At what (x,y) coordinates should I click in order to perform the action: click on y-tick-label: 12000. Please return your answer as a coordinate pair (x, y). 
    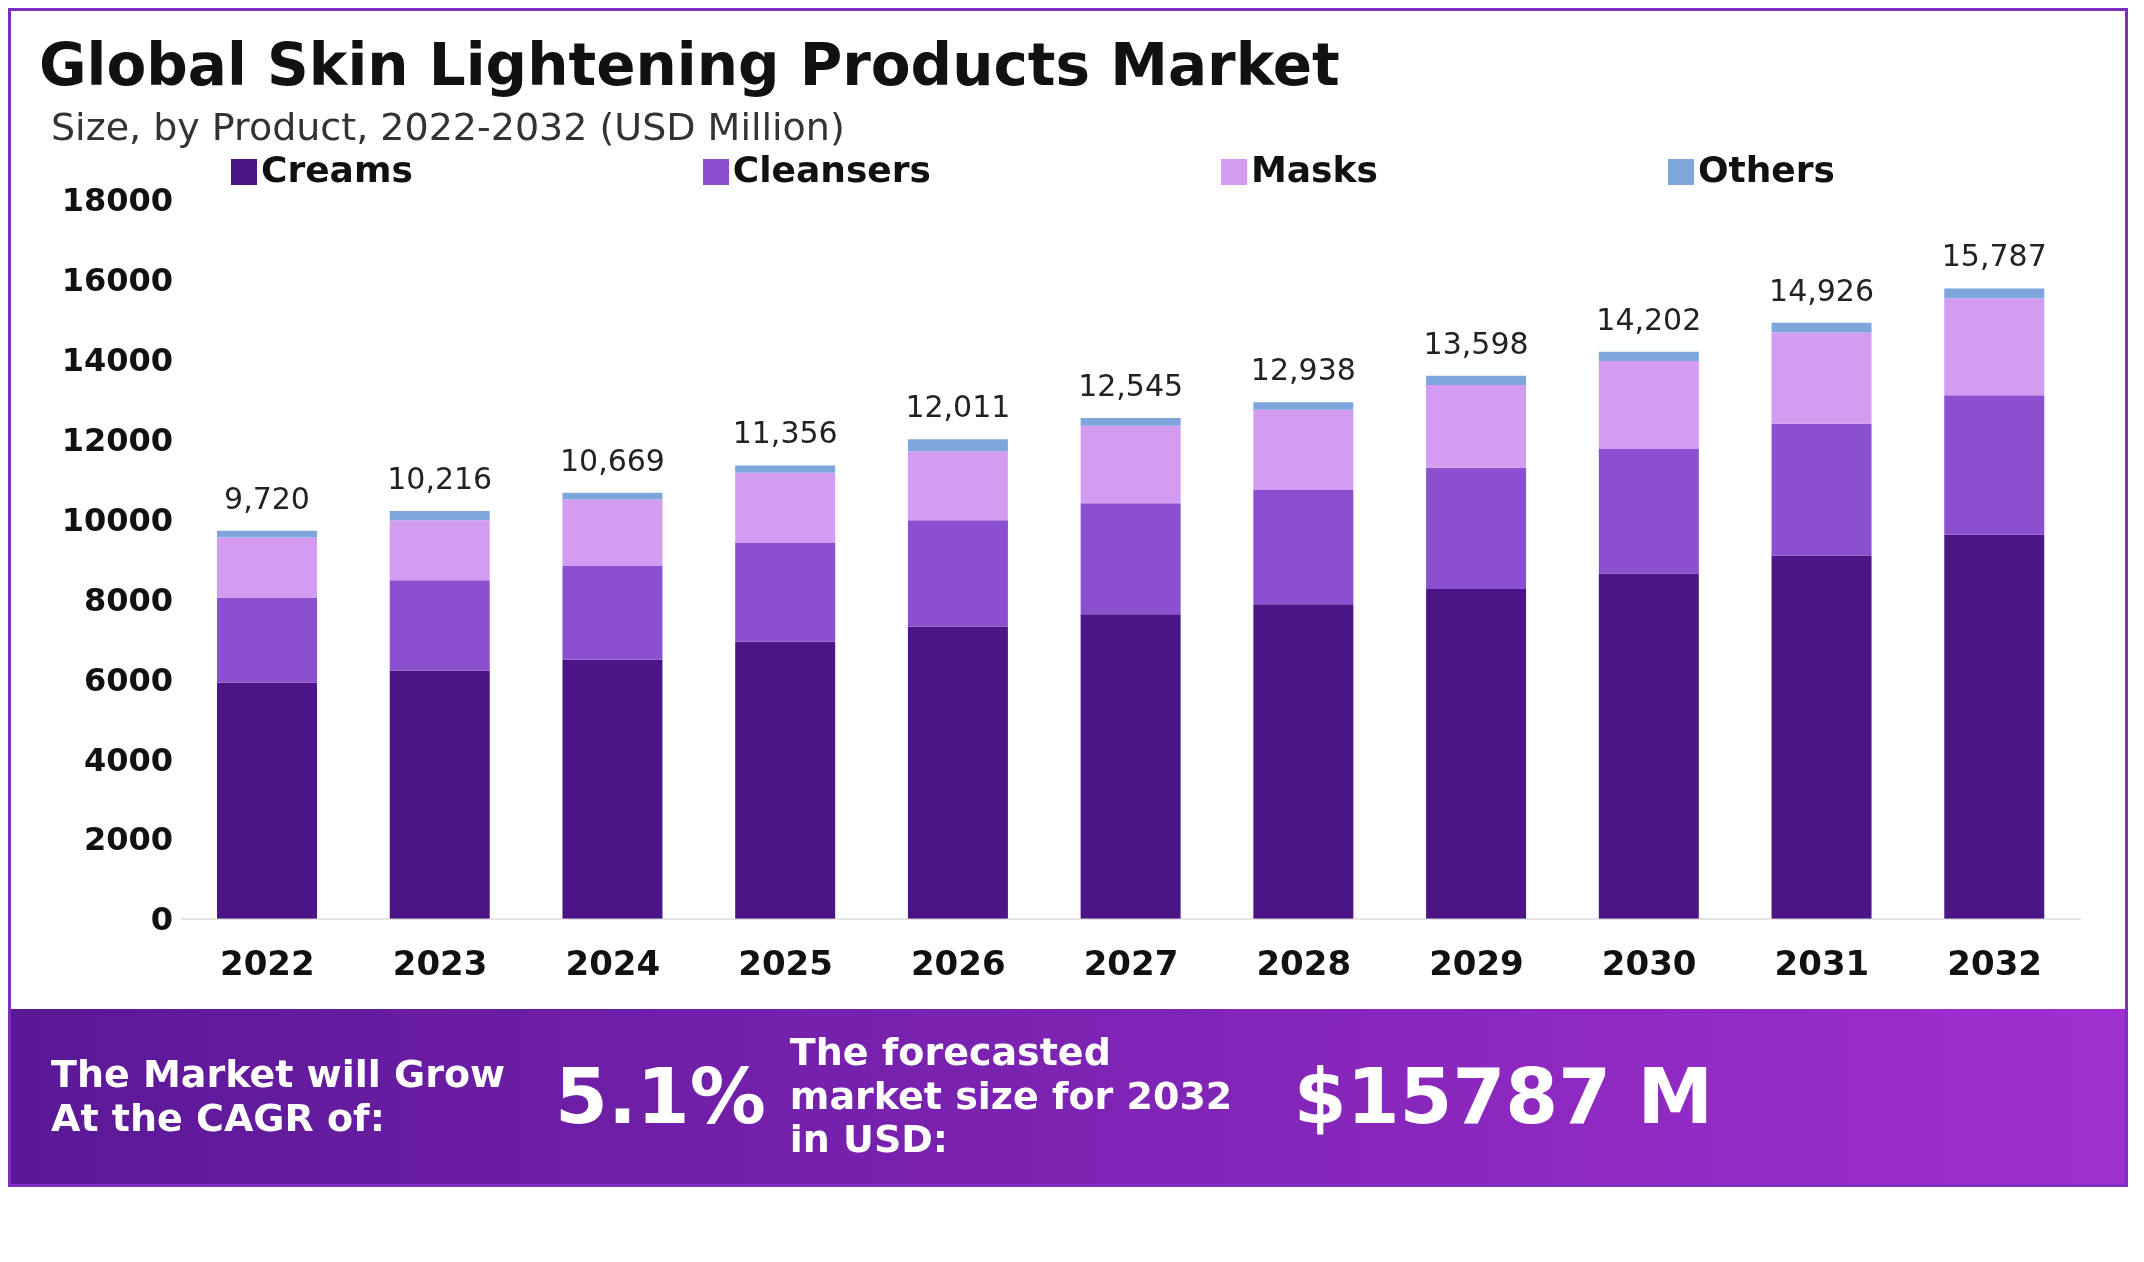
    Looking at the image, I should click on (117, 440).